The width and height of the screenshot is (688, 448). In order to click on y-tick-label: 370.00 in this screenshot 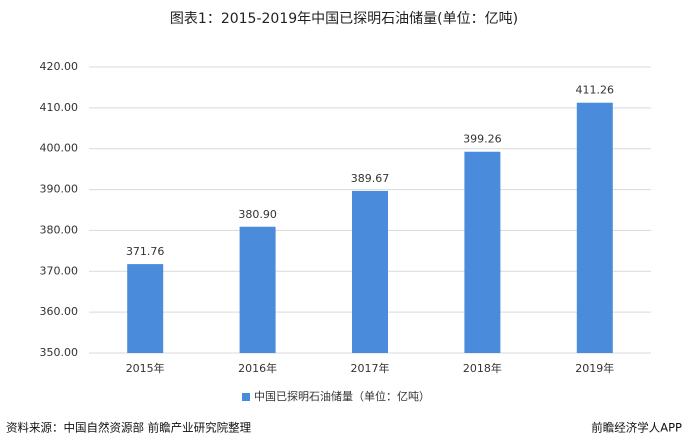, I will do `click(59, 270)`.